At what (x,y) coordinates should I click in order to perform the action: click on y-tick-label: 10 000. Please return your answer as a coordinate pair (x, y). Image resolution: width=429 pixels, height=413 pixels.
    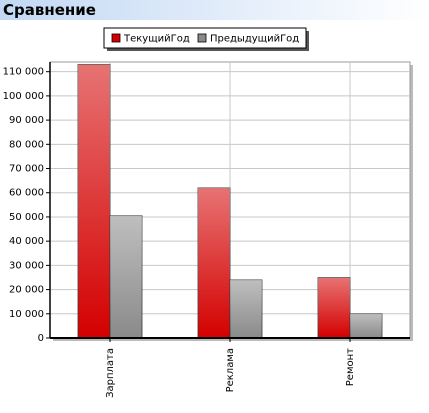
    Looking at the image, I should click on (26, 314).